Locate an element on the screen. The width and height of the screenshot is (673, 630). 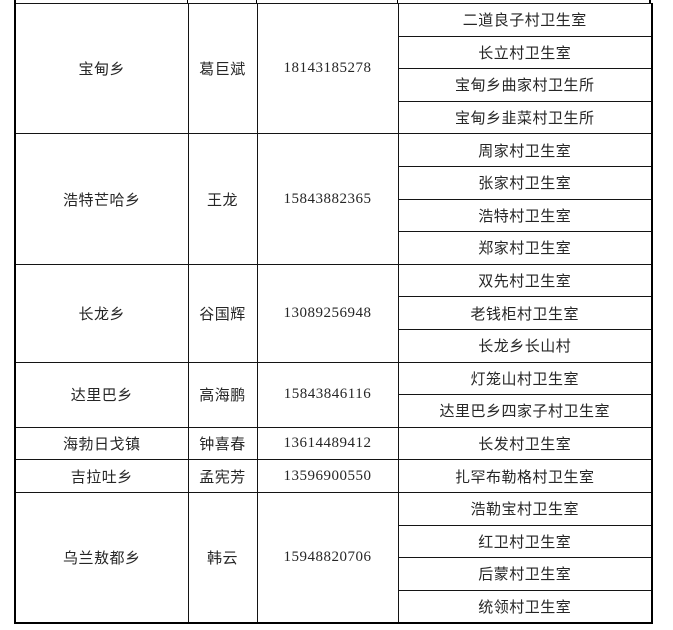
township-cell: 长龙乡 is located at coordinates (101, 313).